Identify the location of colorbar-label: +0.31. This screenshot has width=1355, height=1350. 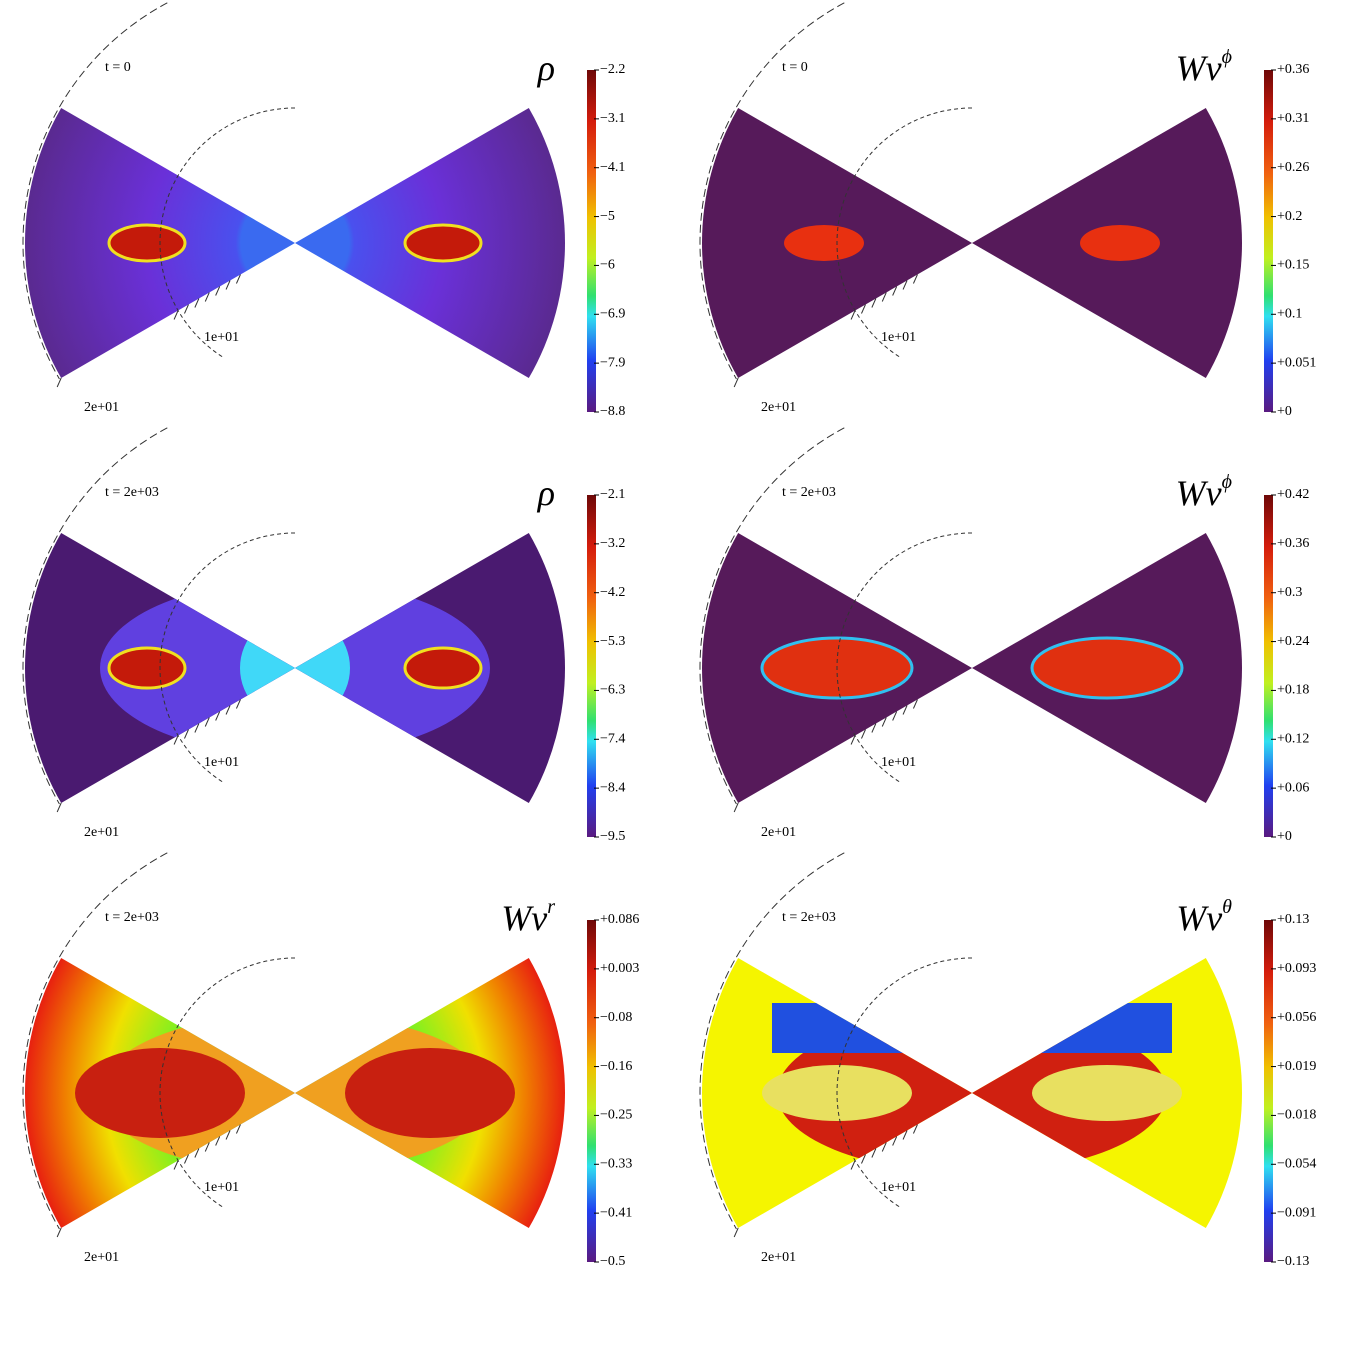
(1293, 118).